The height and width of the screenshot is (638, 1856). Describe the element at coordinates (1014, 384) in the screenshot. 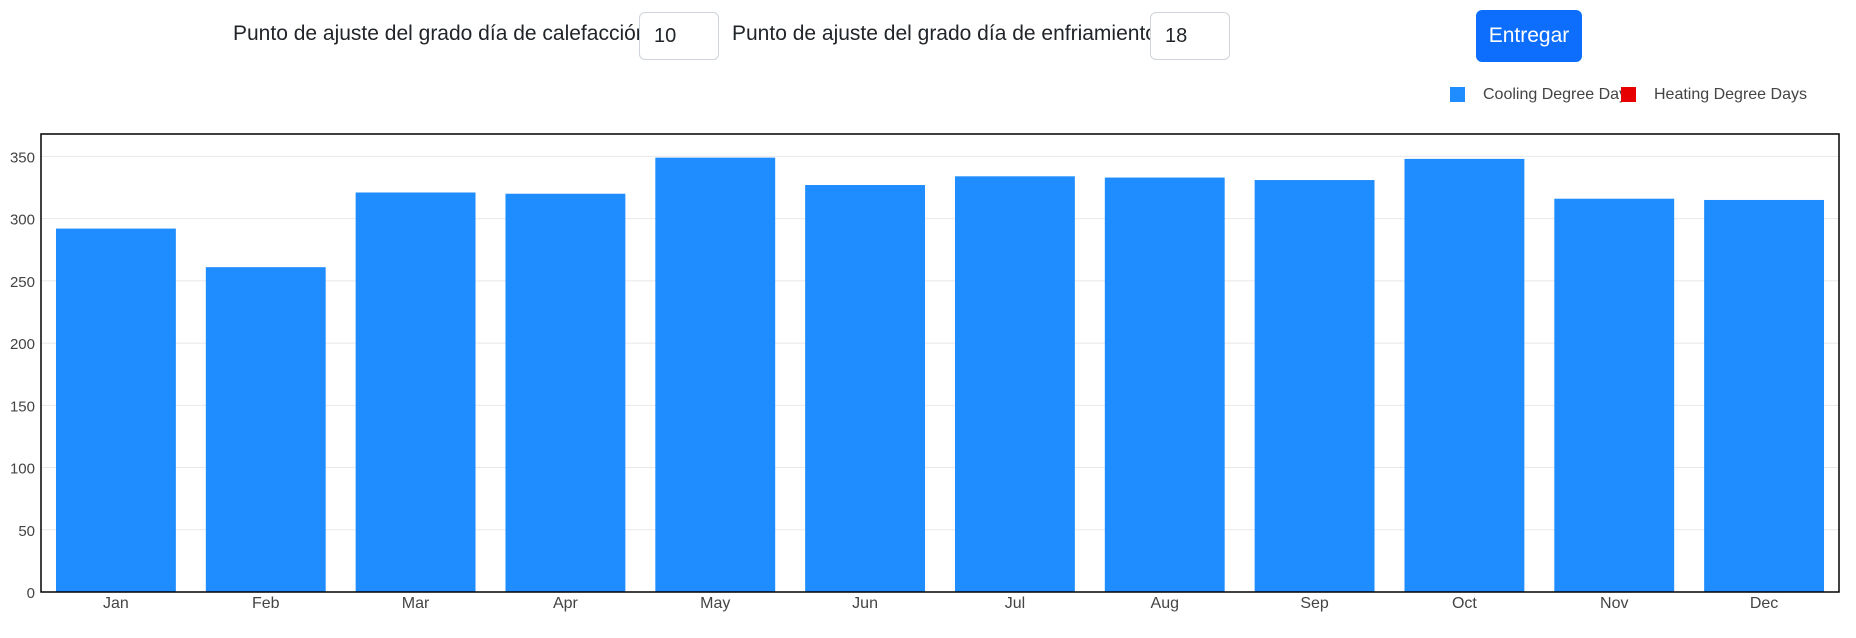

I see `bar-cooling-jul` at that location.